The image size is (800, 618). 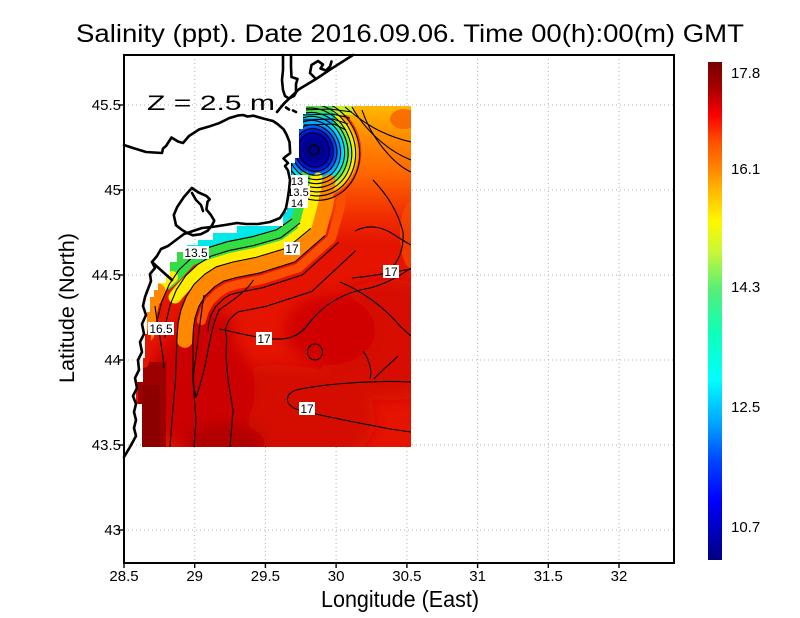 I want to click on svg-text: 14, so click(x=297, y=204).